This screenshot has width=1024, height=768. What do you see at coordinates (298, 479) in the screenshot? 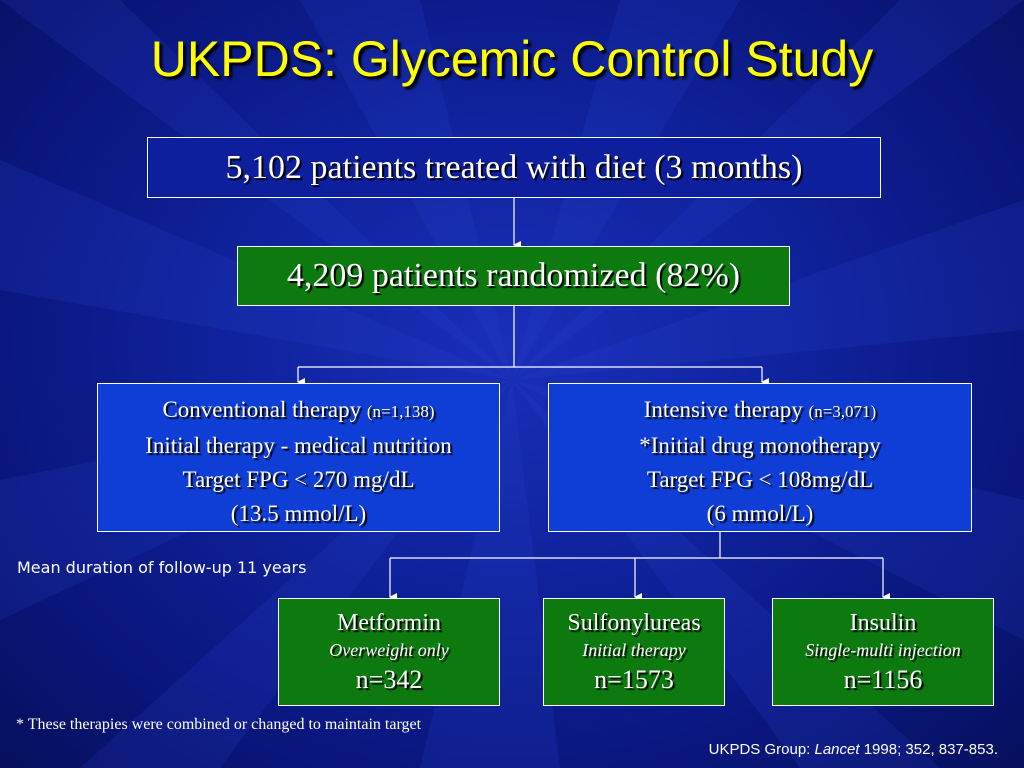
I see `conventional-target: Target FPG < 270 mg/dL` at bounding box center [298, 479].